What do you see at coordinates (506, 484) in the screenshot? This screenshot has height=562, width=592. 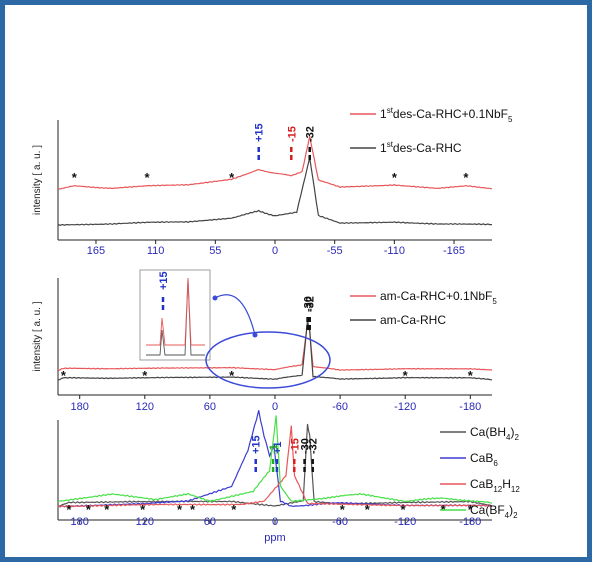 I see `legend-tail: H` at bounding box center [506, 484].